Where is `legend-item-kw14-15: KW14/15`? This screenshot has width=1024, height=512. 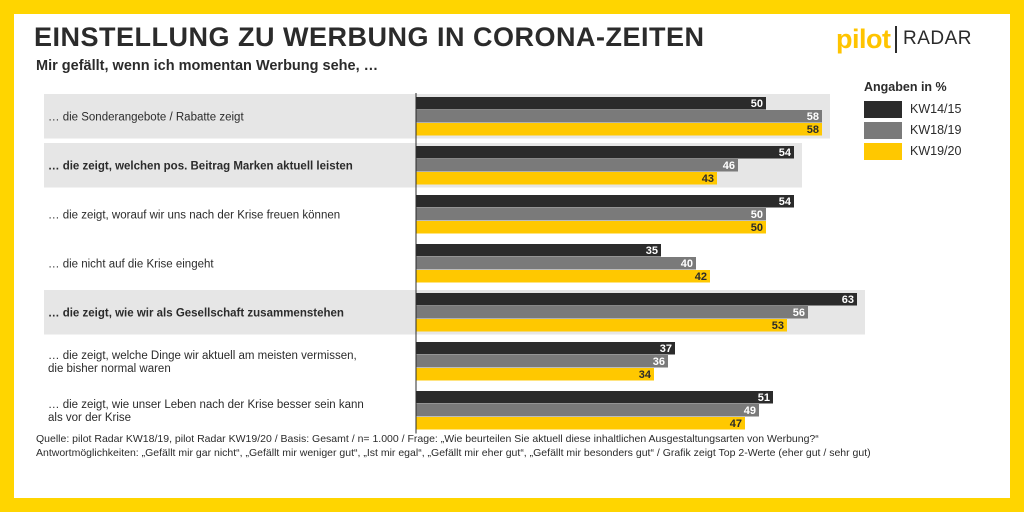
legend-item-kw14-15: KW14/15 is located at coordinates (912, 109).